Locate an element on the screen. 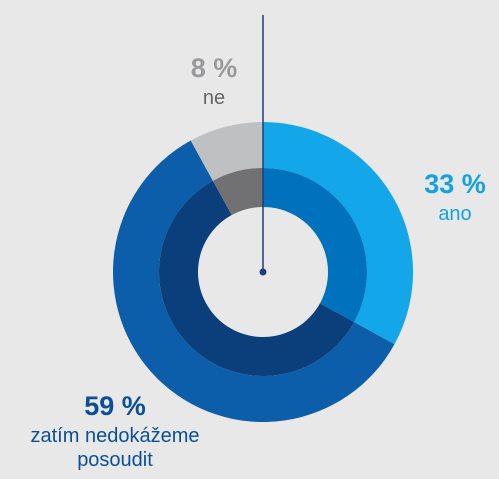 The width and height of the screenshot is (499, 479). category-label: zatím nedokážeme posoudit is located at coordinates (115, 448).